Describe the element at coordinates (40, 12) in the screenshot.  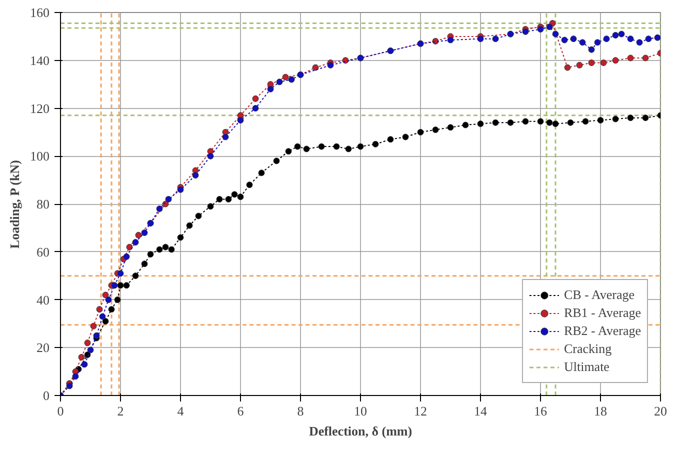
I see `y-tick-label: 160` at that location.